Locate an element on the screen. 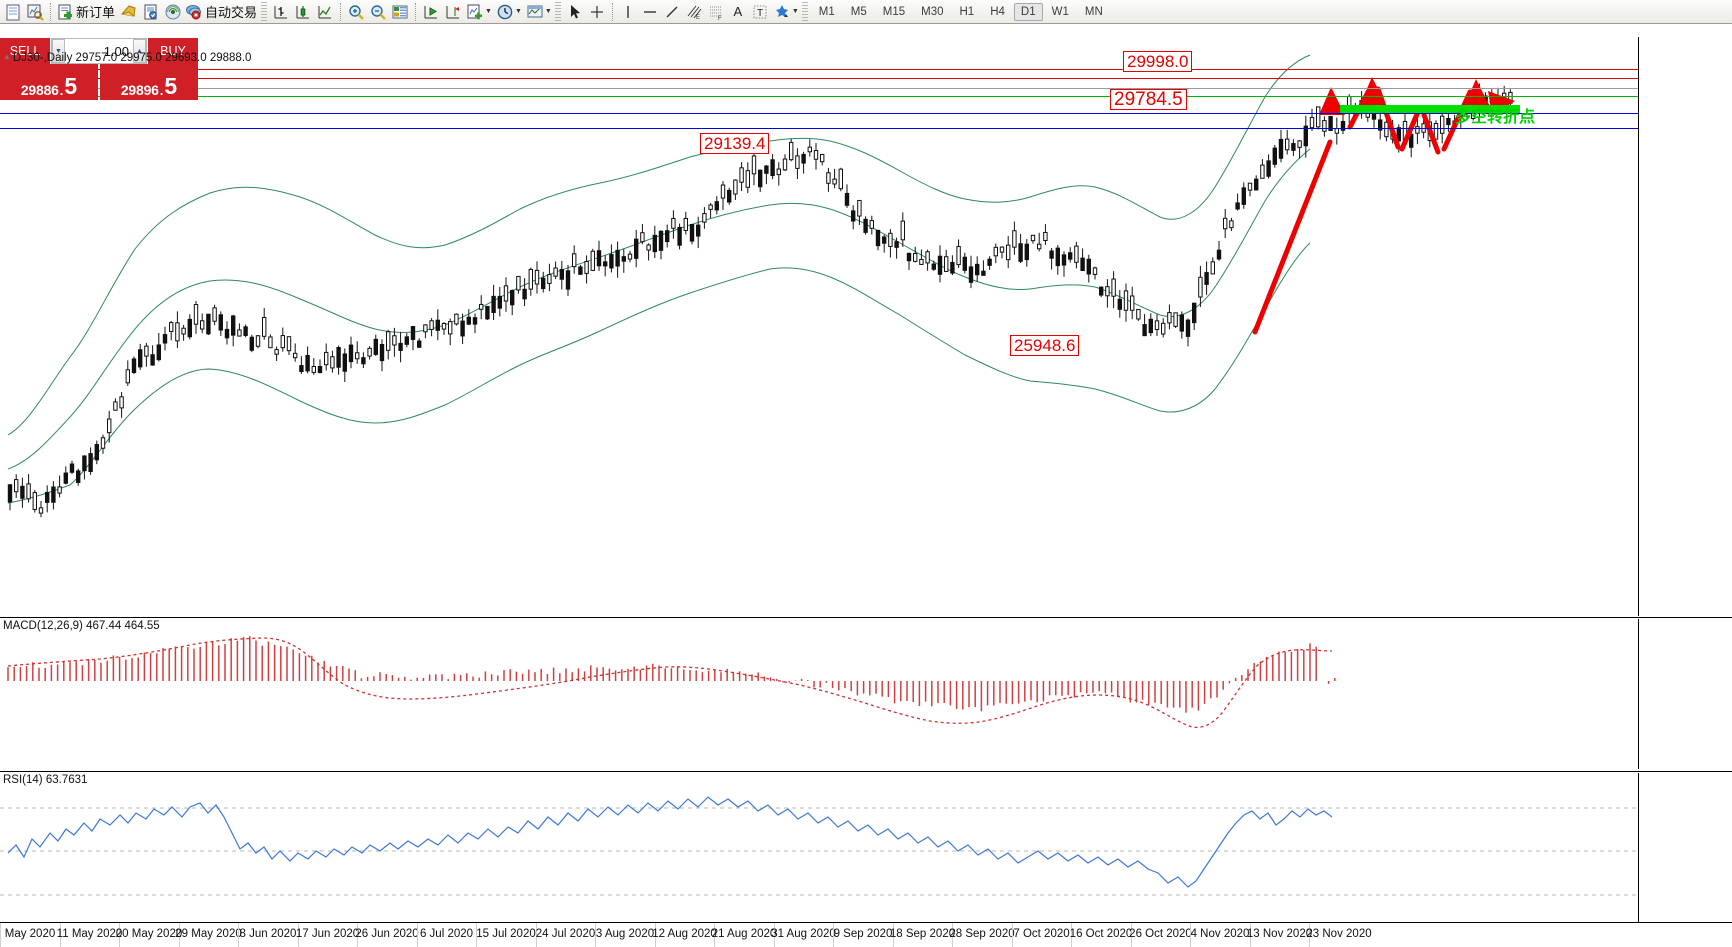 The width and height of the screenshot is (1732, 947). vertical-line-icon is located at coordinates (628, 12).